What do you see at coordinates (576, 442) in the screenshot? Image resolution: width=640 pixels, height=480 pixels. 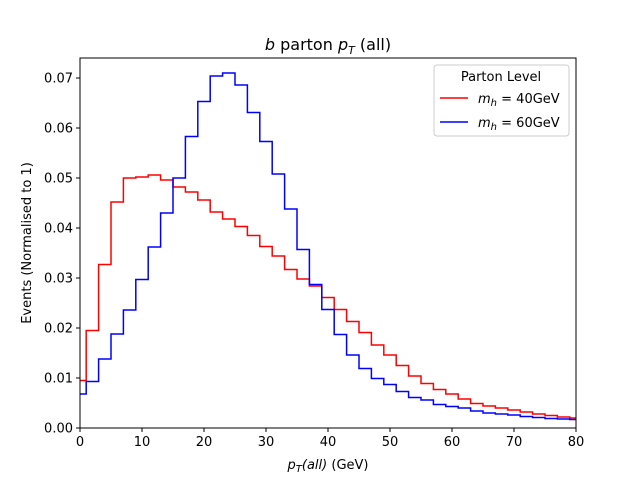 I see `x-tick-label: 80` at bounding box center [576, 442].